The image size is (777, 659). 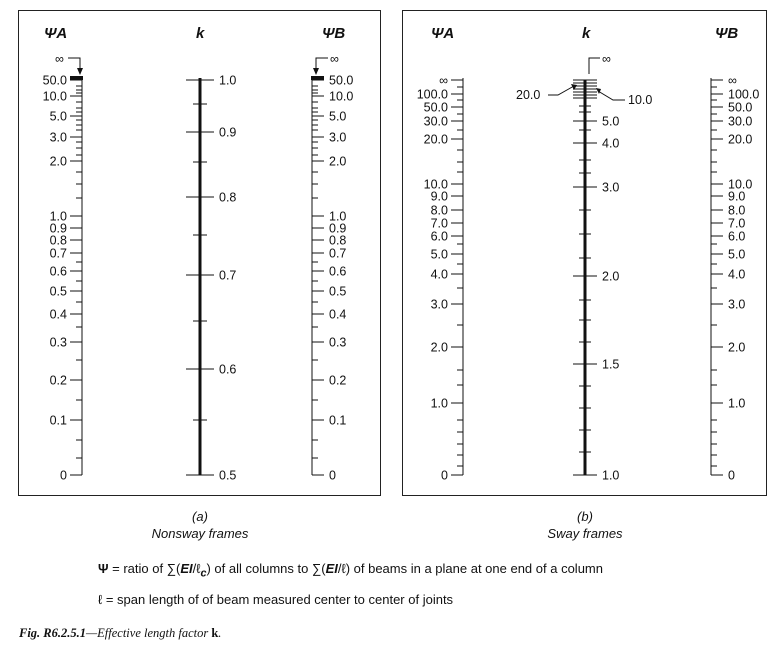 I want to click on panel-a-psi-b-infinity: ∞, so click(x=334, y=59).